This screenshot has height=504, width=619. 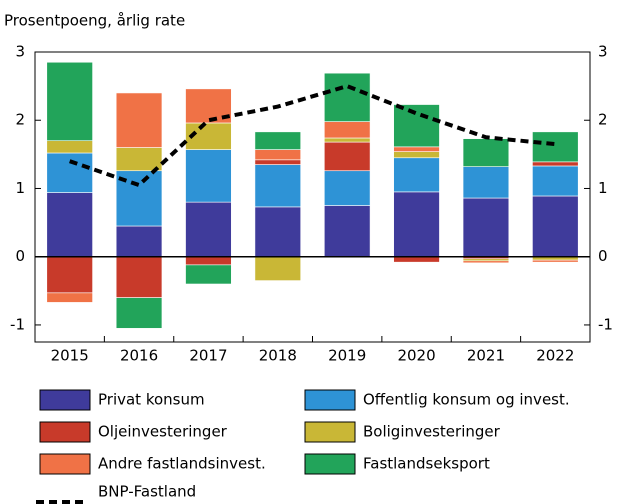 What do you see at coordinates (17, 324) in the screenshot?
I see `y-tick-label: -1` at bounding box center [17, 324].